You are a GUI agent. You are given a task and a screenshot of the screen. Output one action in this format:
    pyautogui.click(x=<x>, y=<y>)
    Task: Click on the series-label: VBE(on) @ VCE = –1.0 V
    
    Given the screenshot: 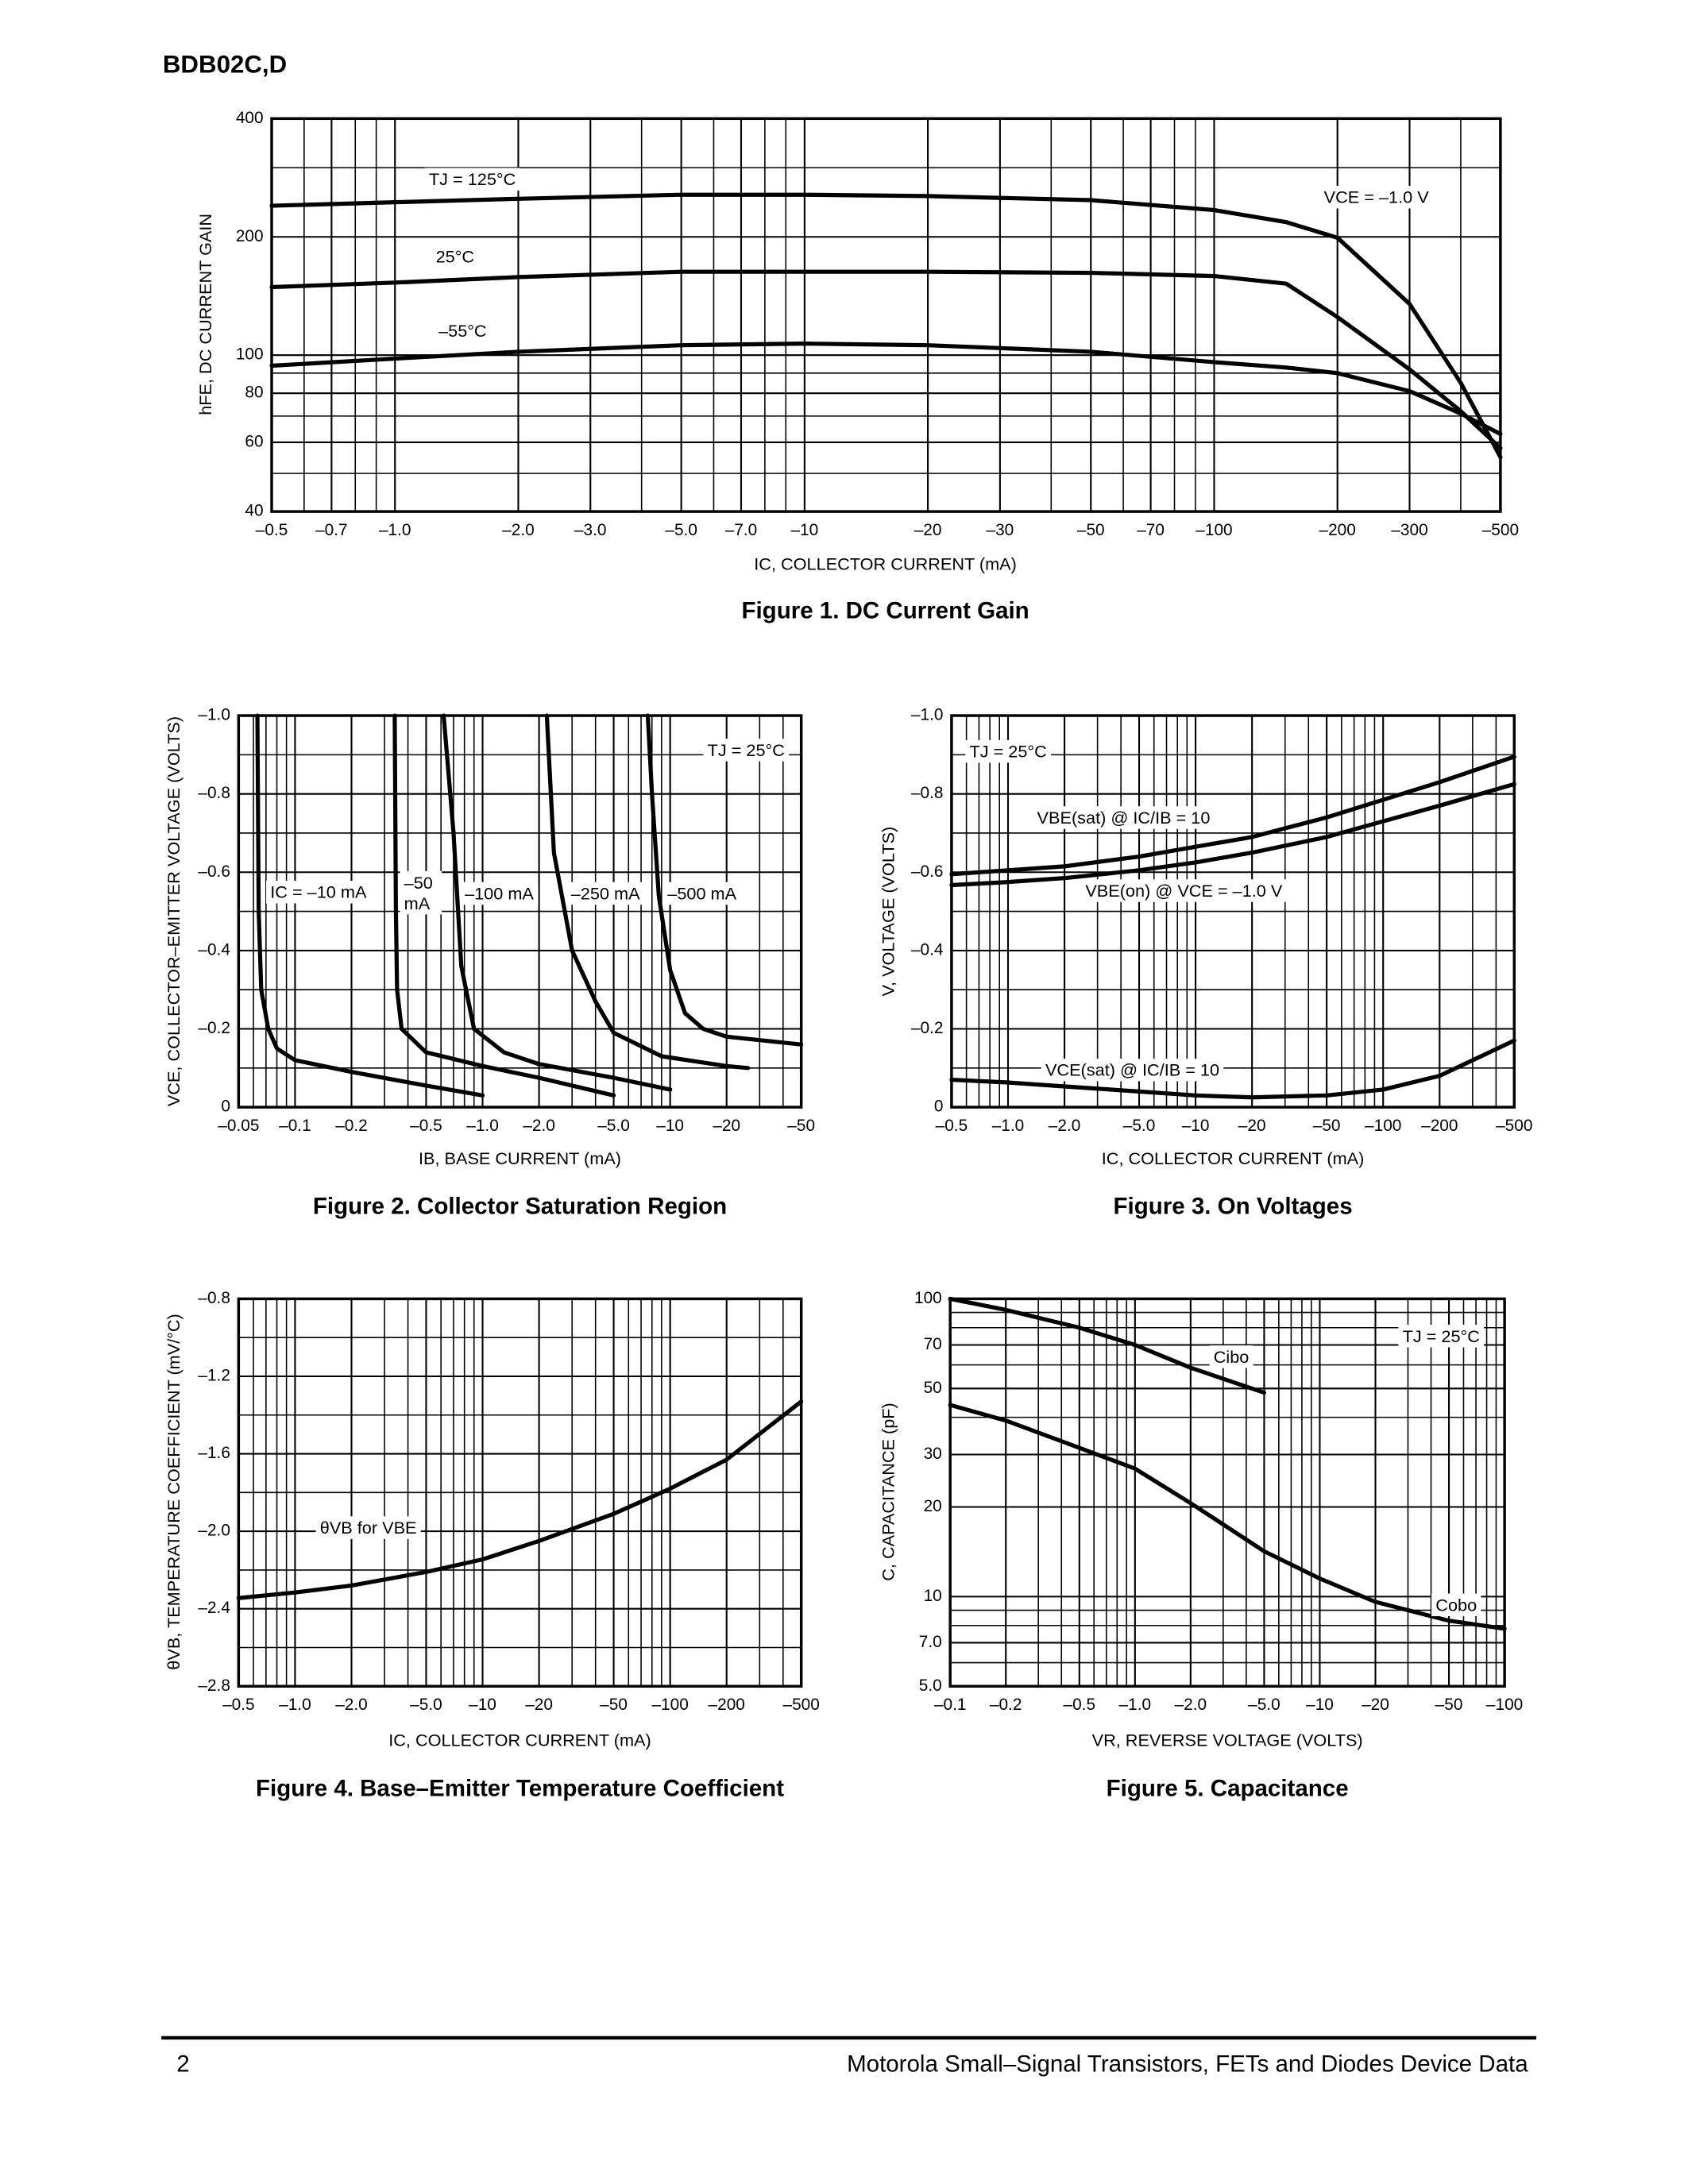 What is the action you would take?
    pyautogui.click(x=1184, y=891)
    